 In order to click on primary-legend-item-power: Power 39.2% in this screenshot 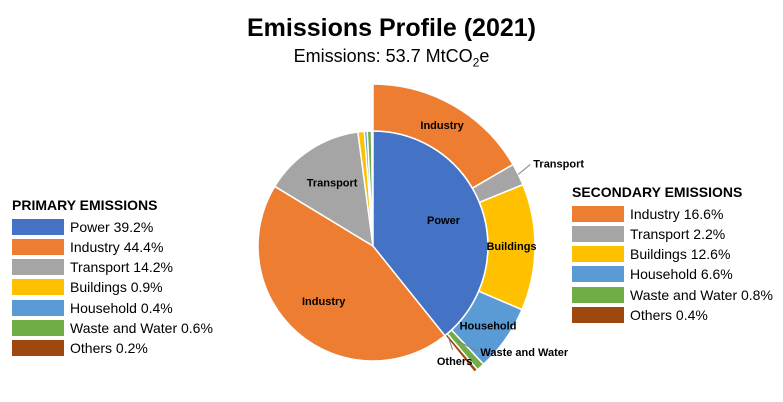, I will do `click(112, 227)`.